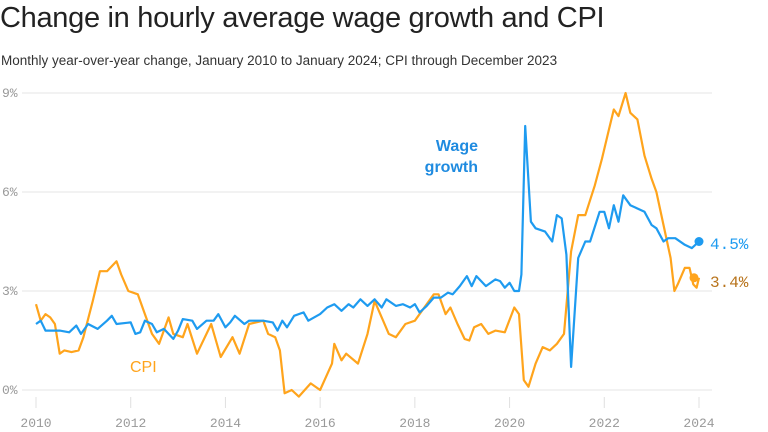 This screenshot has height=432, width=768. What do you see at coordinates (604, 423) in the screenshot?
I see `x-tick-label: 2022` at bounding box center [604, 423].